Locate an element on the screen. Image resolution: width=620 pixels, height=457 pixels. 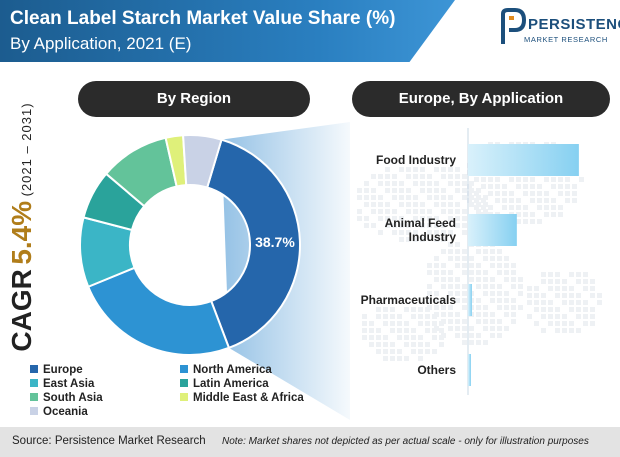
donut-data-label: 38.7% is located at coordinates (275, 242).